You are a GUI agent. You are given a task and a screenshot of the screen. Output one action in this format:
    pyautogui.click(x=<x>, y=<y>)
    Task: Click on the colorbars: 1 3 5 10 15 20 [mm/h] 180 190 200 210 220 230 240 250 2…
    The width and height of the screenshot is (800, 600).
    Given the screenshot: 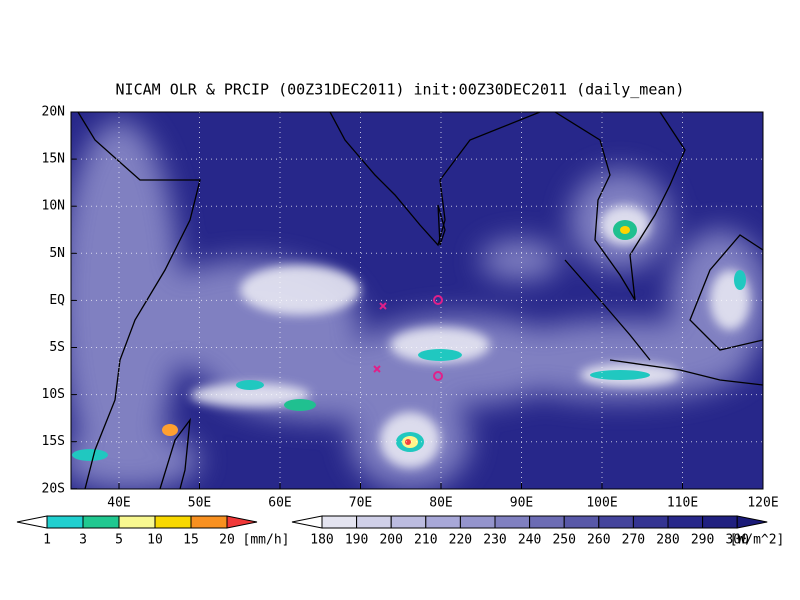 What is the action you would take?
    pyautogui.click(x=400, y=531)
    